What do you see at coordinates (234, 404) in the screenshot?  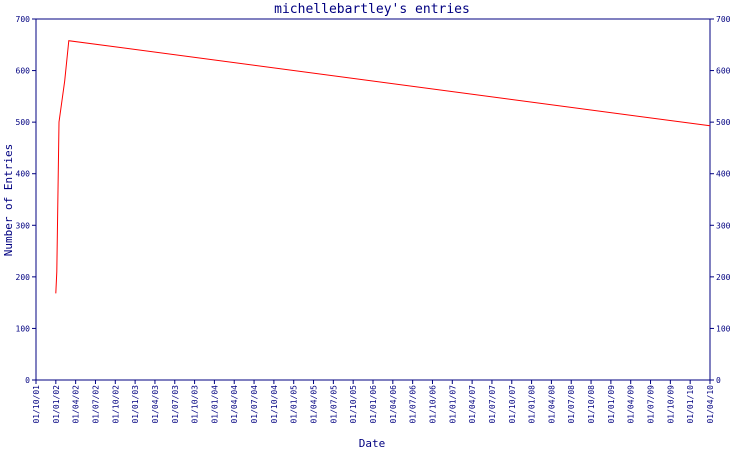 I see `x-tick-label: 01/04/04` at bounding box center [234, 404].